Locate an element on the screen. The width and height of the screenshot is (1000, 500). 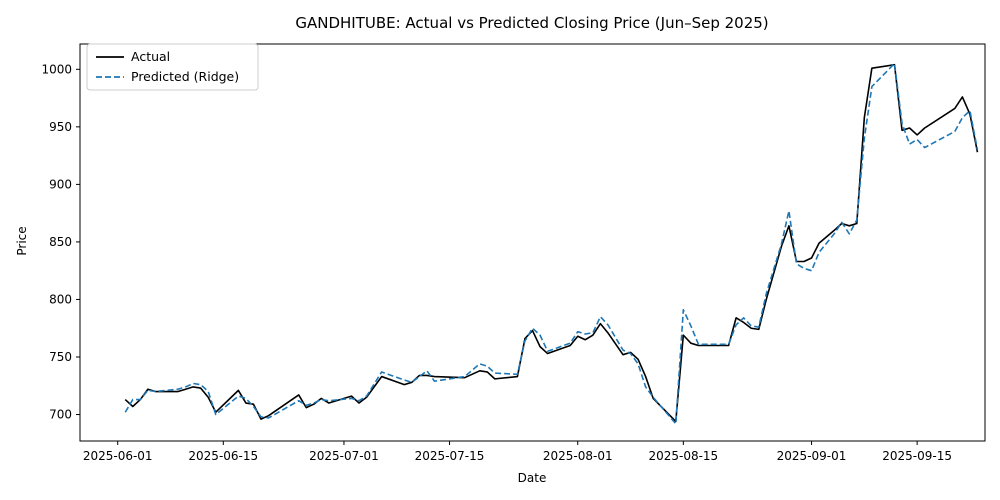
y-tick-label: 800 is located at coordinates (60, 299).